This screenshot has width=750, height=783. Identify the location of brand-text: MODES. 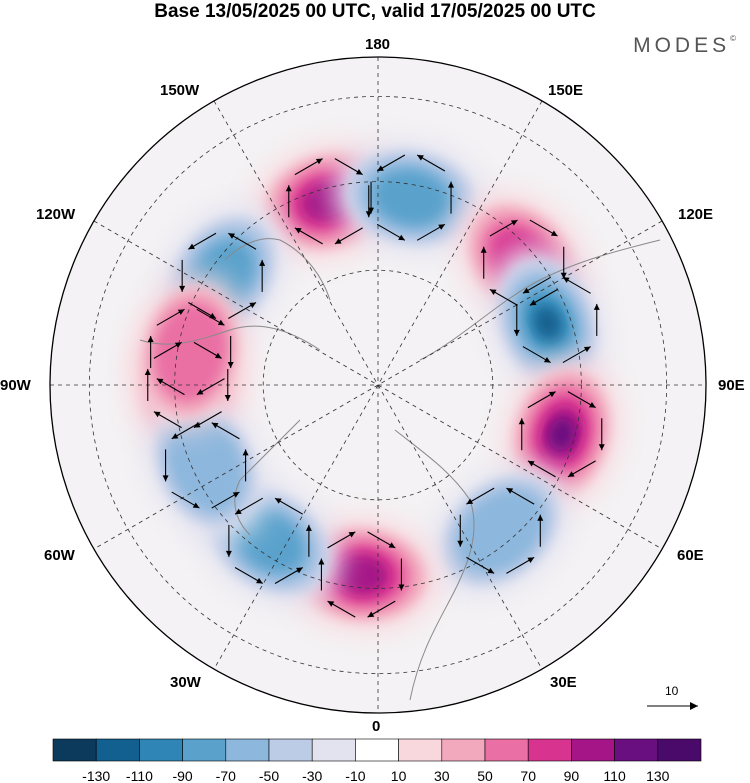
(682, 45).